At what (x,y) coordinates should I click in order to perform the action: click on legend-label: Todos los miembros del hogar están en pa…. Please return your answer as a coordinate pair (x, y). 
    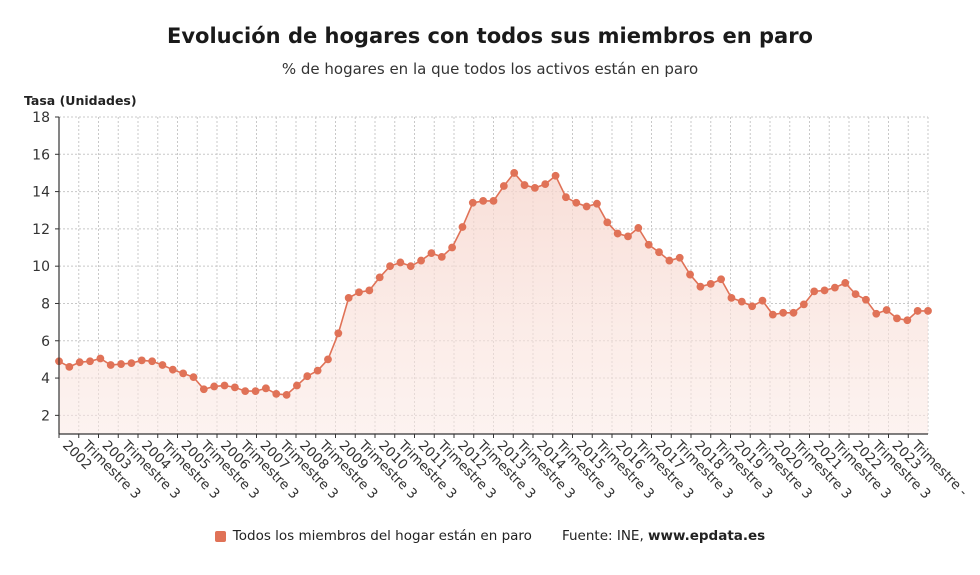
    Looking at the image, I should click on (382, 536).